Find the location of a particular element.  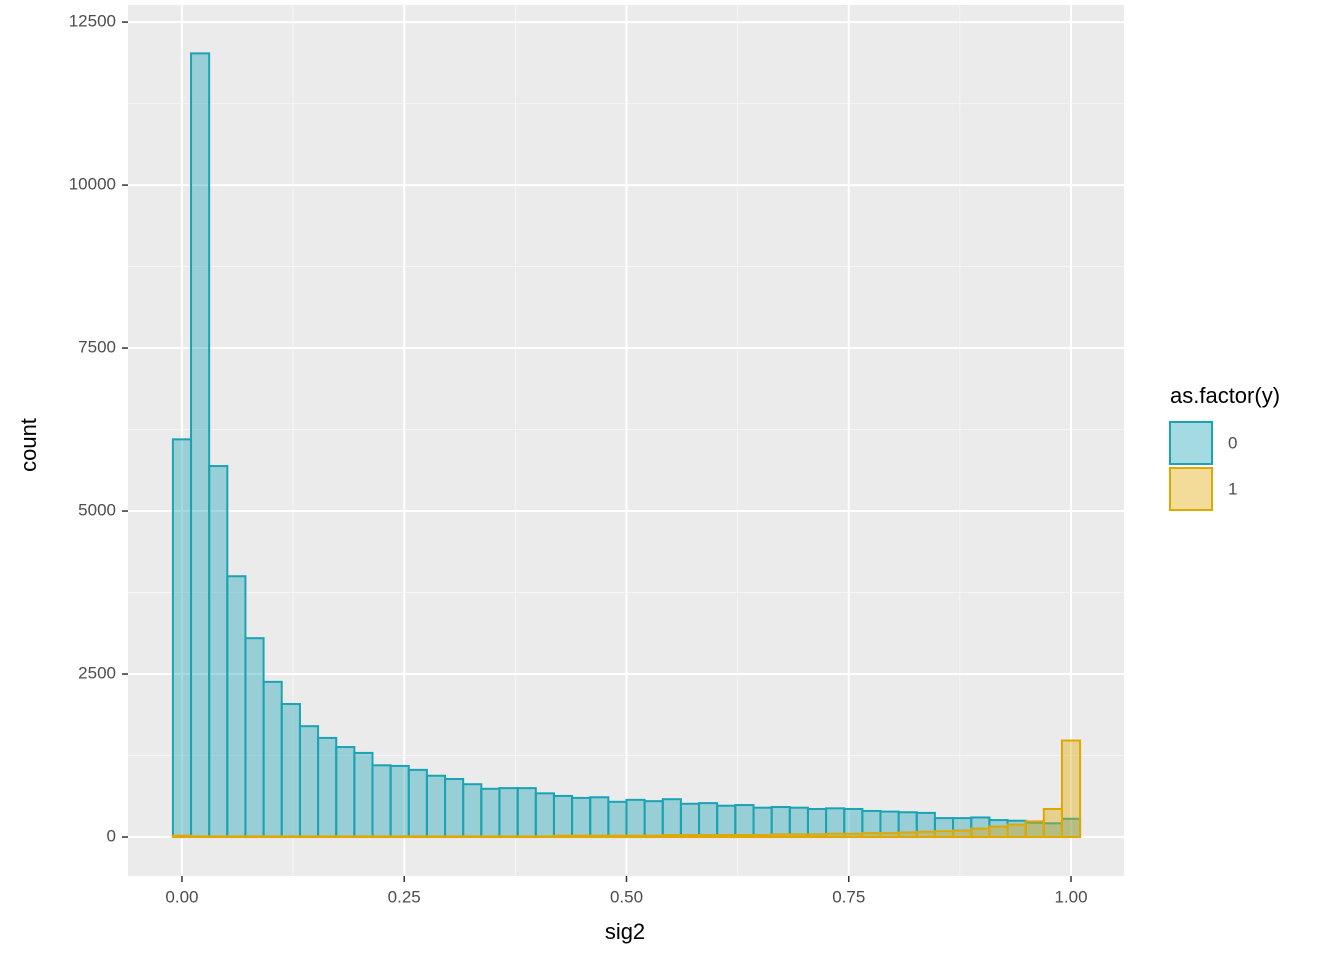

legend-label: 0 is located at coordinates (1232, 442).